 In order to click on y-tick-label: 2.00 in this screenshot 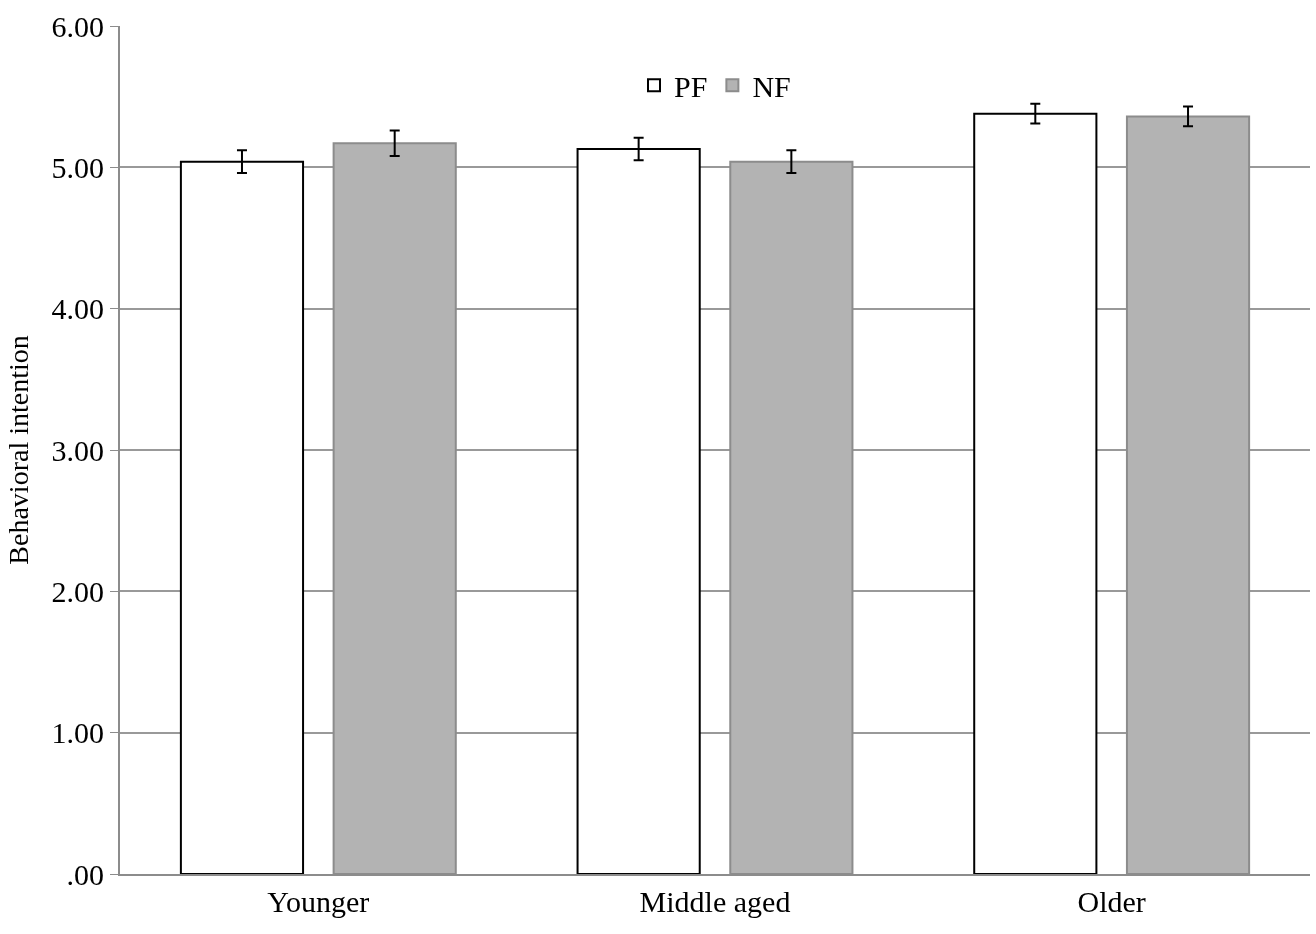, I will do `click(77, 591)`.